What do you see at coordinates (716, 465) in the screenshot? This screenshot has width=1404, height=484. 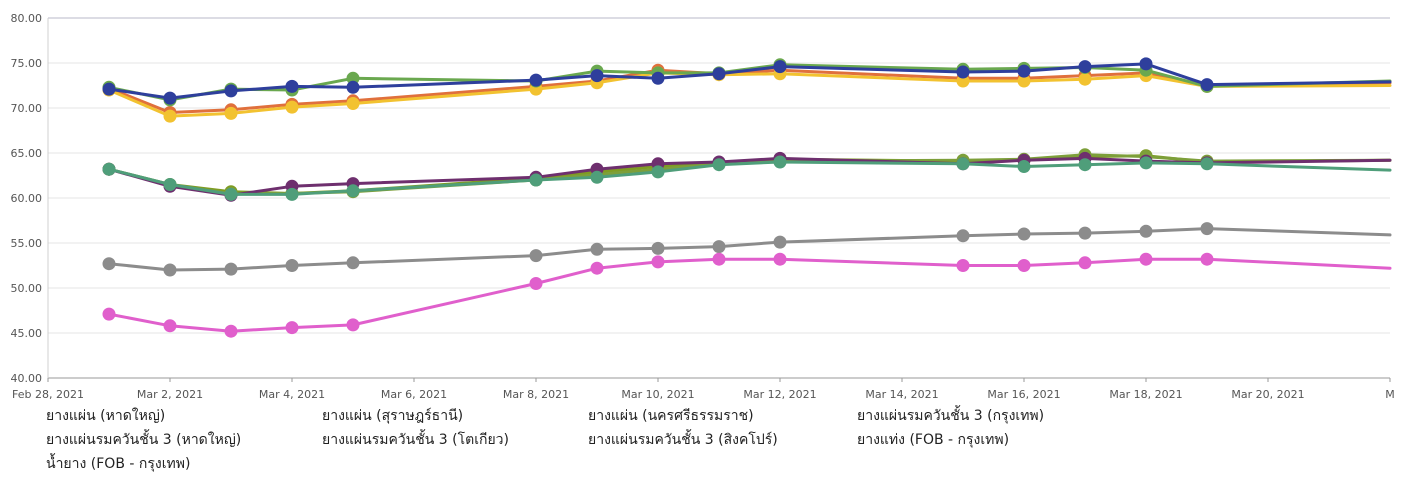 I see `legend-row-3: น้ำยาง (FOB - กรุงเทพ)` at bounding box center [716, 465].